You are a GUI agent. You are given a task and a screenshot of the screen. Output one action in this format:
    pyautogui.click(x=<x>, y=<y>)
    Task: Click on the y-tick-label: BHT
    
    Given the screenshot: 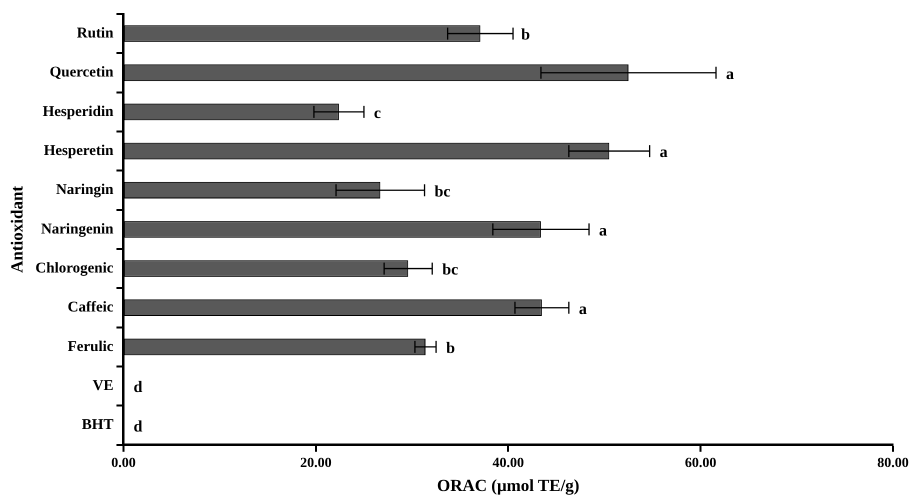 What is the action you would take?
    pyautogui.click(x=98, y=425)
    